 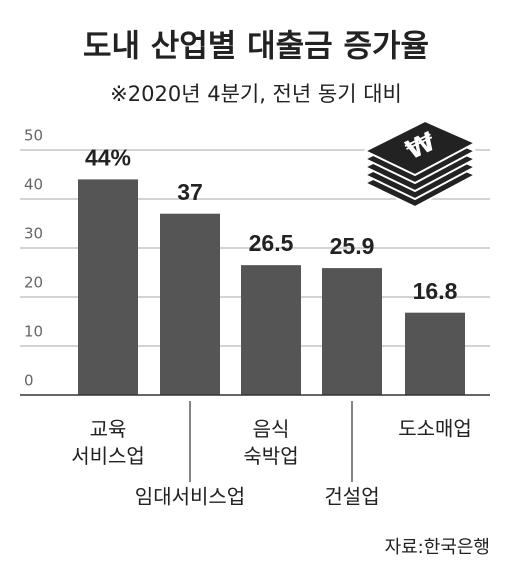 I want to click on x-tick-label: 교육 서비스업, so click(x=108, y=442).